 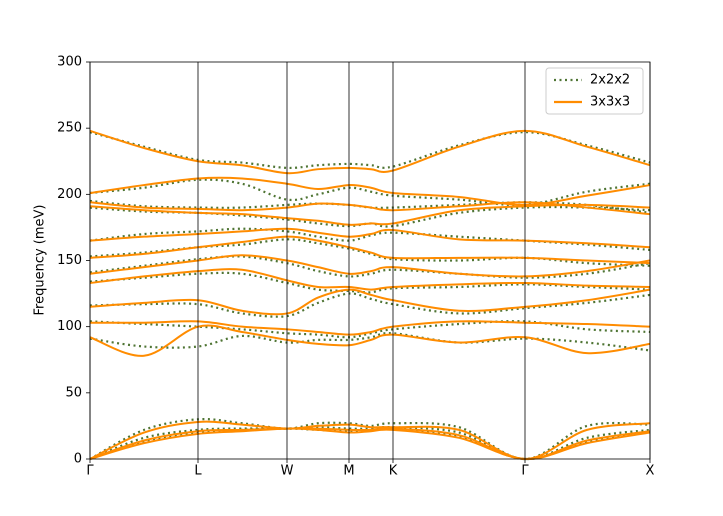 I want to click on y-tick-label: 150, so click(x=69, y=260).